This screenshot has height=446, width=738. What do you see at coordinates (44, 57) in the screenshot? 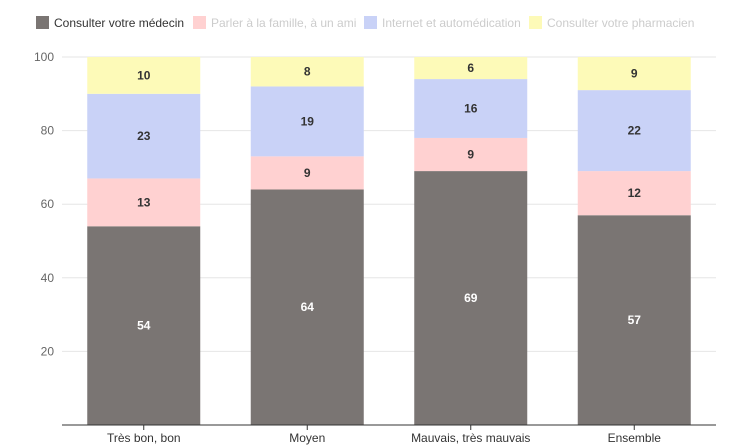
I see `y-tick-label: 100` at bounding box center [44, 57].